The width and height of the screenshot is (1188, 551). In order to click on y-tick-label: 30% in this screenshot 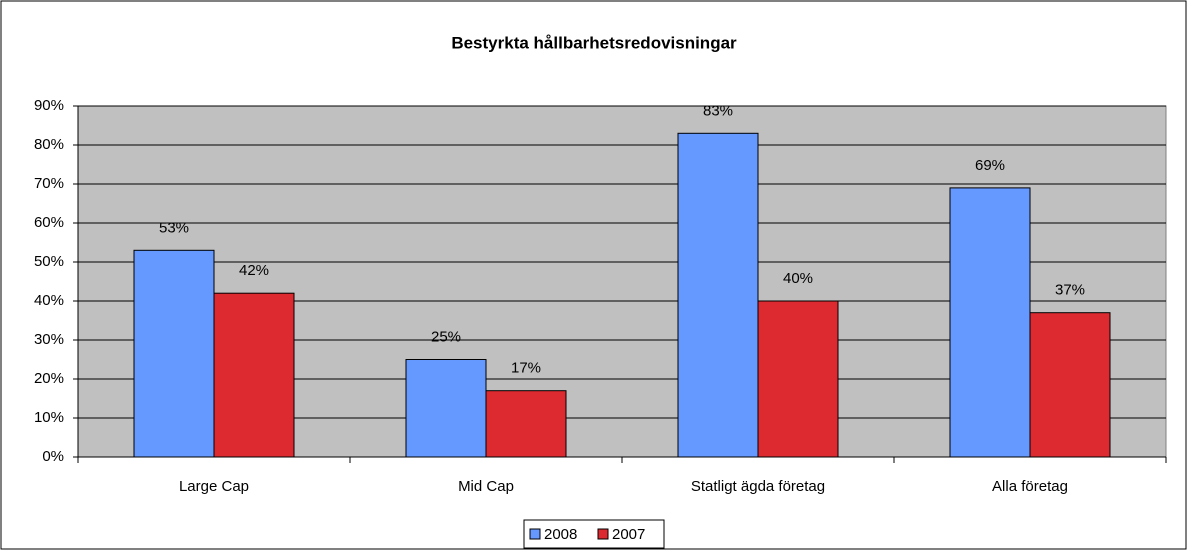, I will do `click(49, 339)`.